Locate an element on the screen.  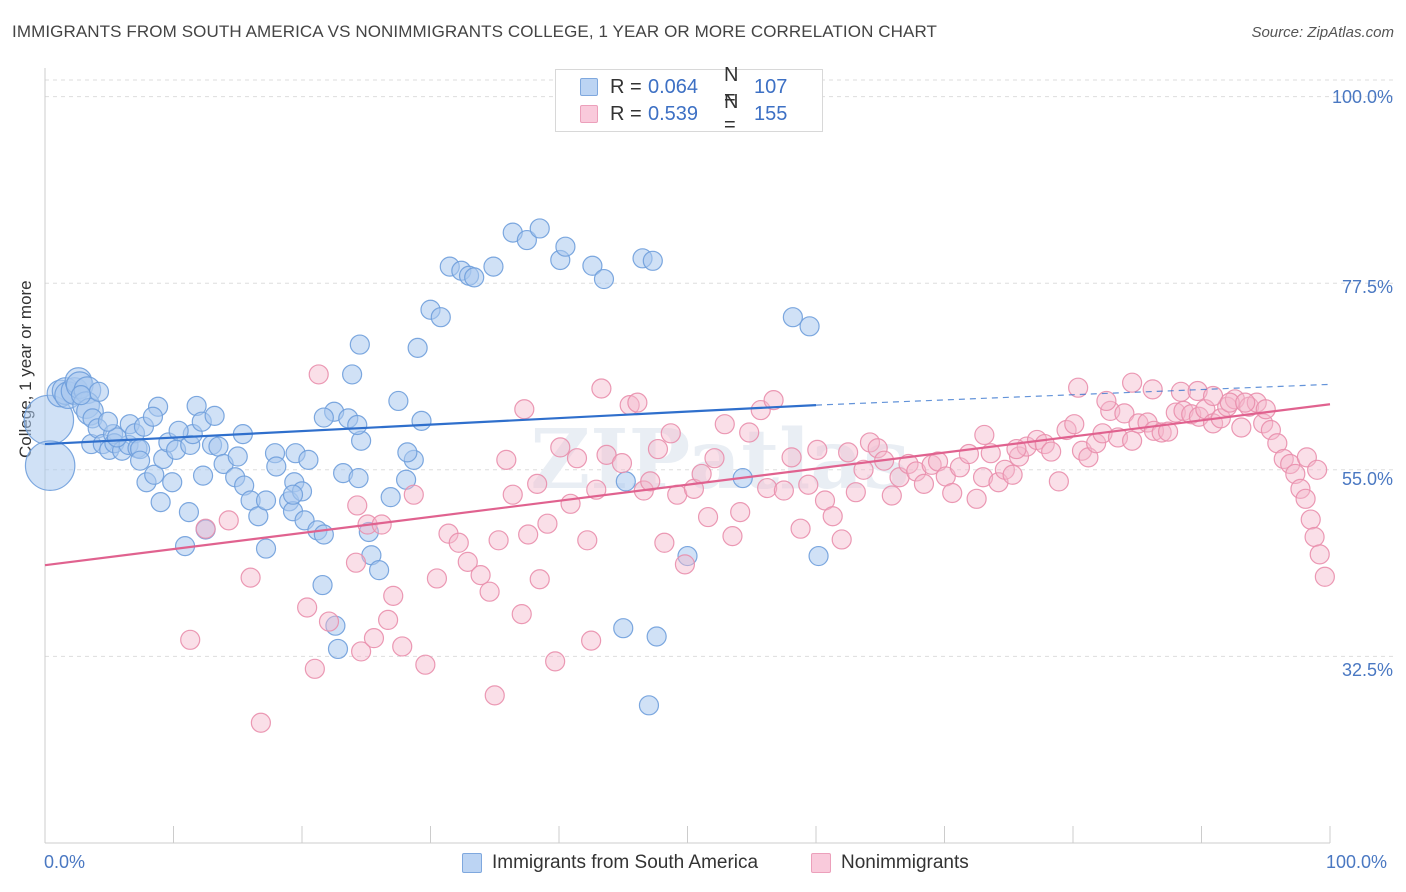
bottom-legend-blue: Immigrants from South America is located at coordinates (610, 863).